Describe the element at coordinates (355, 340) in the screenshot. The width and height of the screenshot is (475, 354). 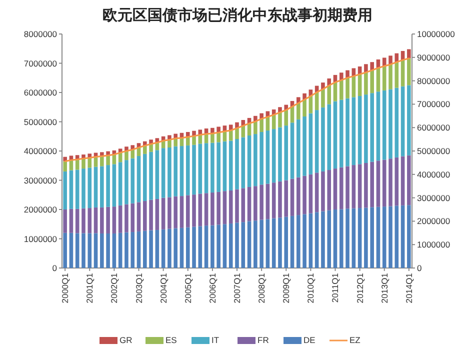
I see `legend-label: EZ` at that location.